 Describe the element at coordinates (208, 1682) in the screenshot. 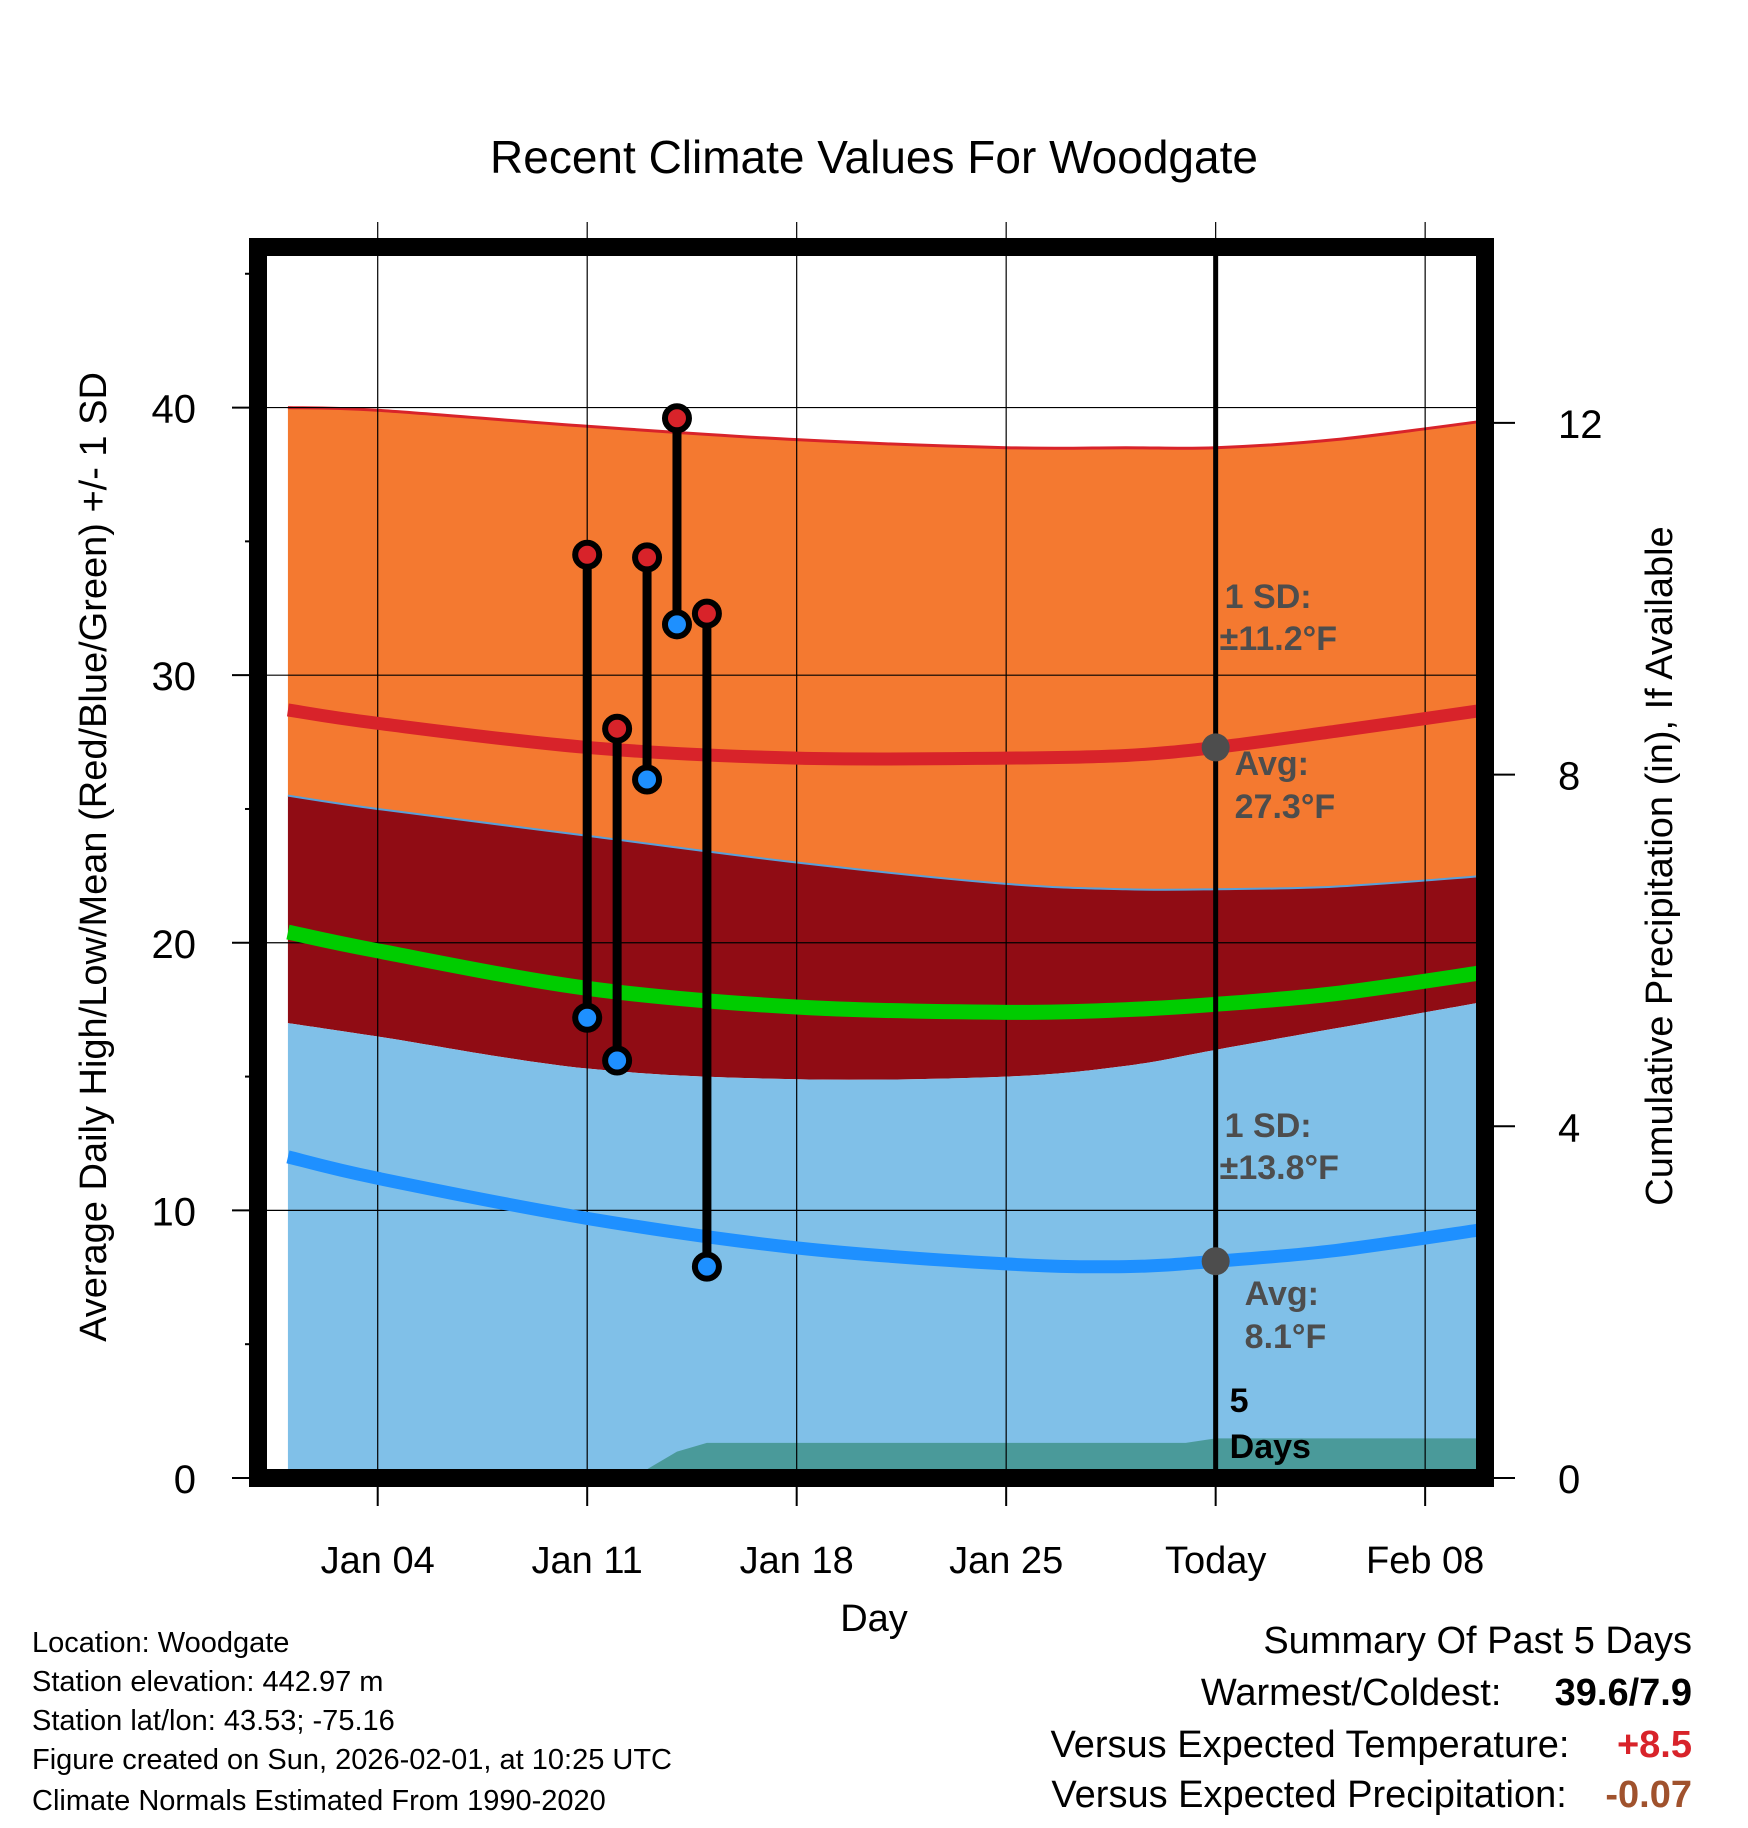

I see `footer-elevation: Station elevation: 442.97 m` at that location.